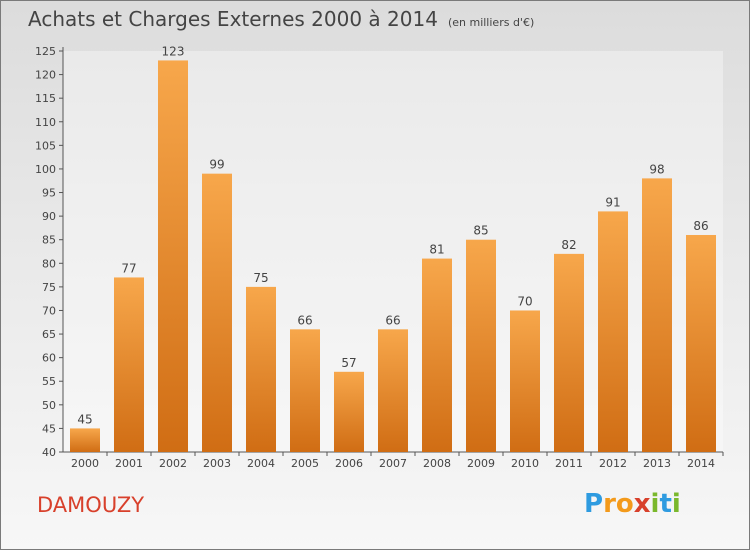  What do you see at coordinates (642, 504) in the screenshot?
I see `logo-letter: x` at bounding box center [642, 504].